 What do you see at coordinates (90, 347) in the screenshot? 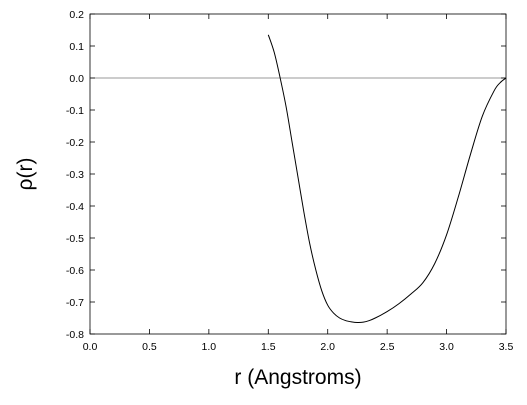
I see `x-tick-label: 0.0` at bounding box center [90, 347].